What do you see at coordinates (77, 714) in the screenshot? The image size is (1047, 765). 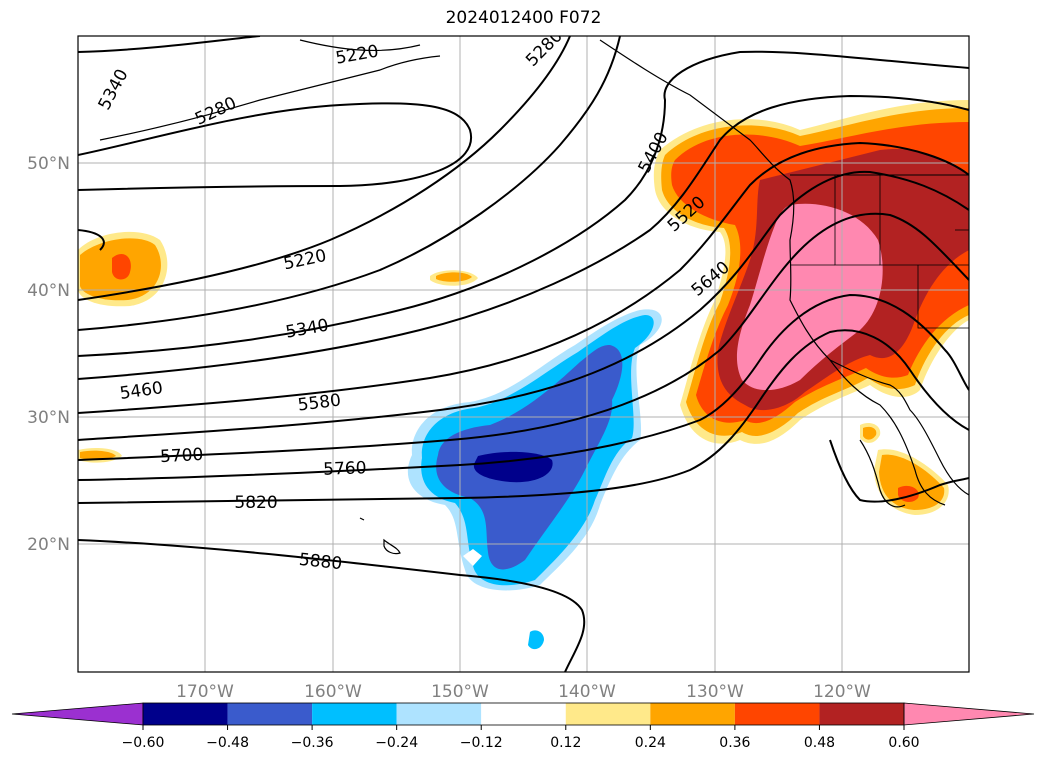 I see `colorbar-extend-low` at bounding box center [77, 714].